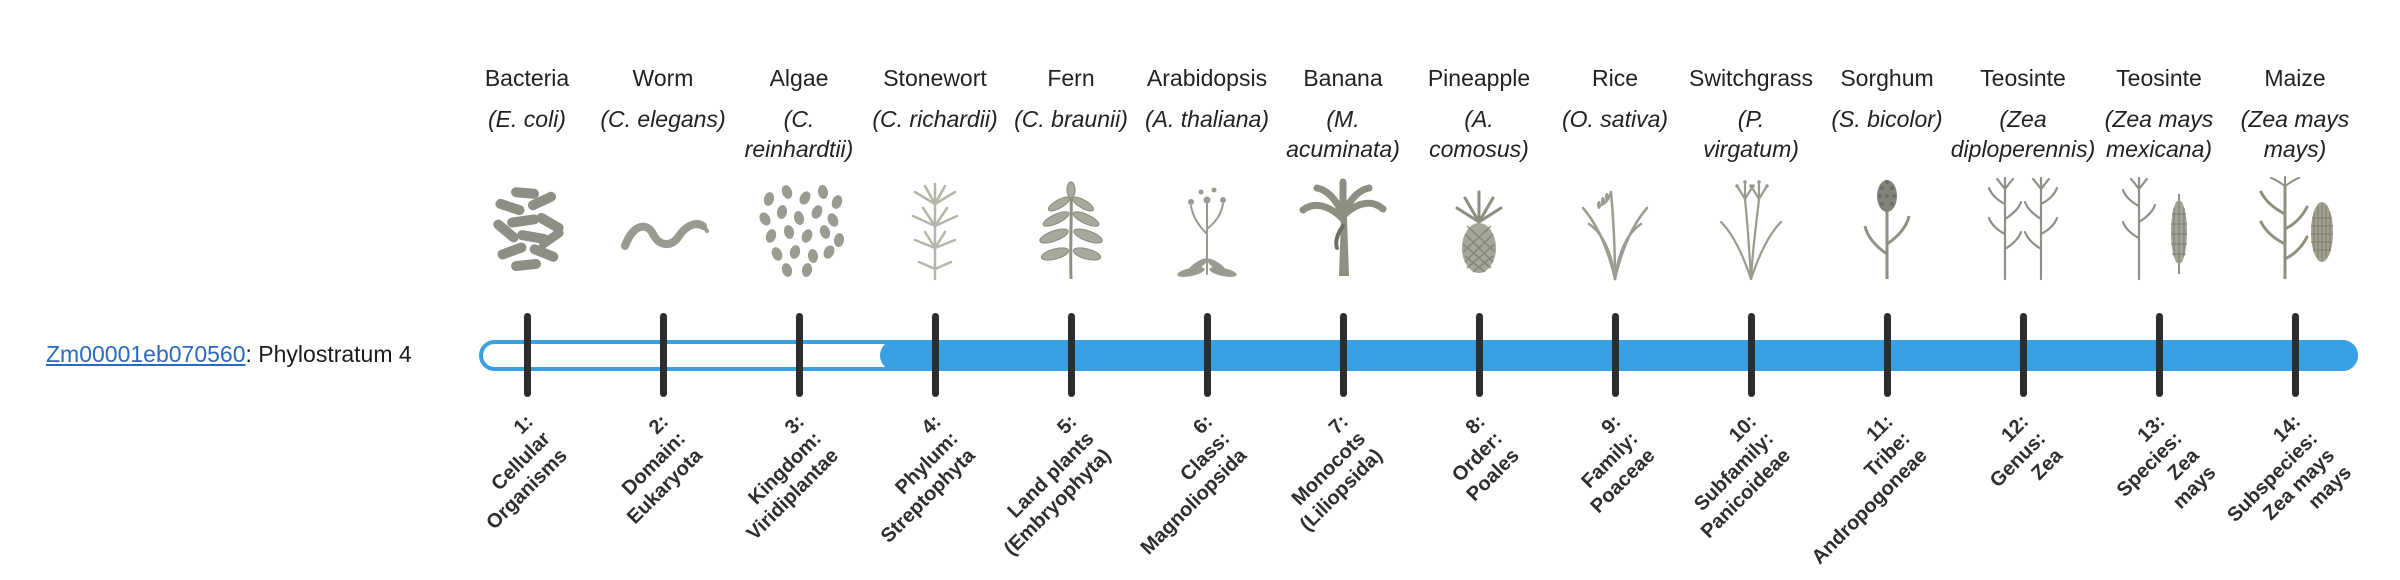 The width and height of the screenshot is (2400, 580). What do you see at coordinates (1479, 290) in the screenshot?
I see `phylostratum-column: Pineapple (A. comosus) 8: Order: Poales` at bounding box center [1479, 290].